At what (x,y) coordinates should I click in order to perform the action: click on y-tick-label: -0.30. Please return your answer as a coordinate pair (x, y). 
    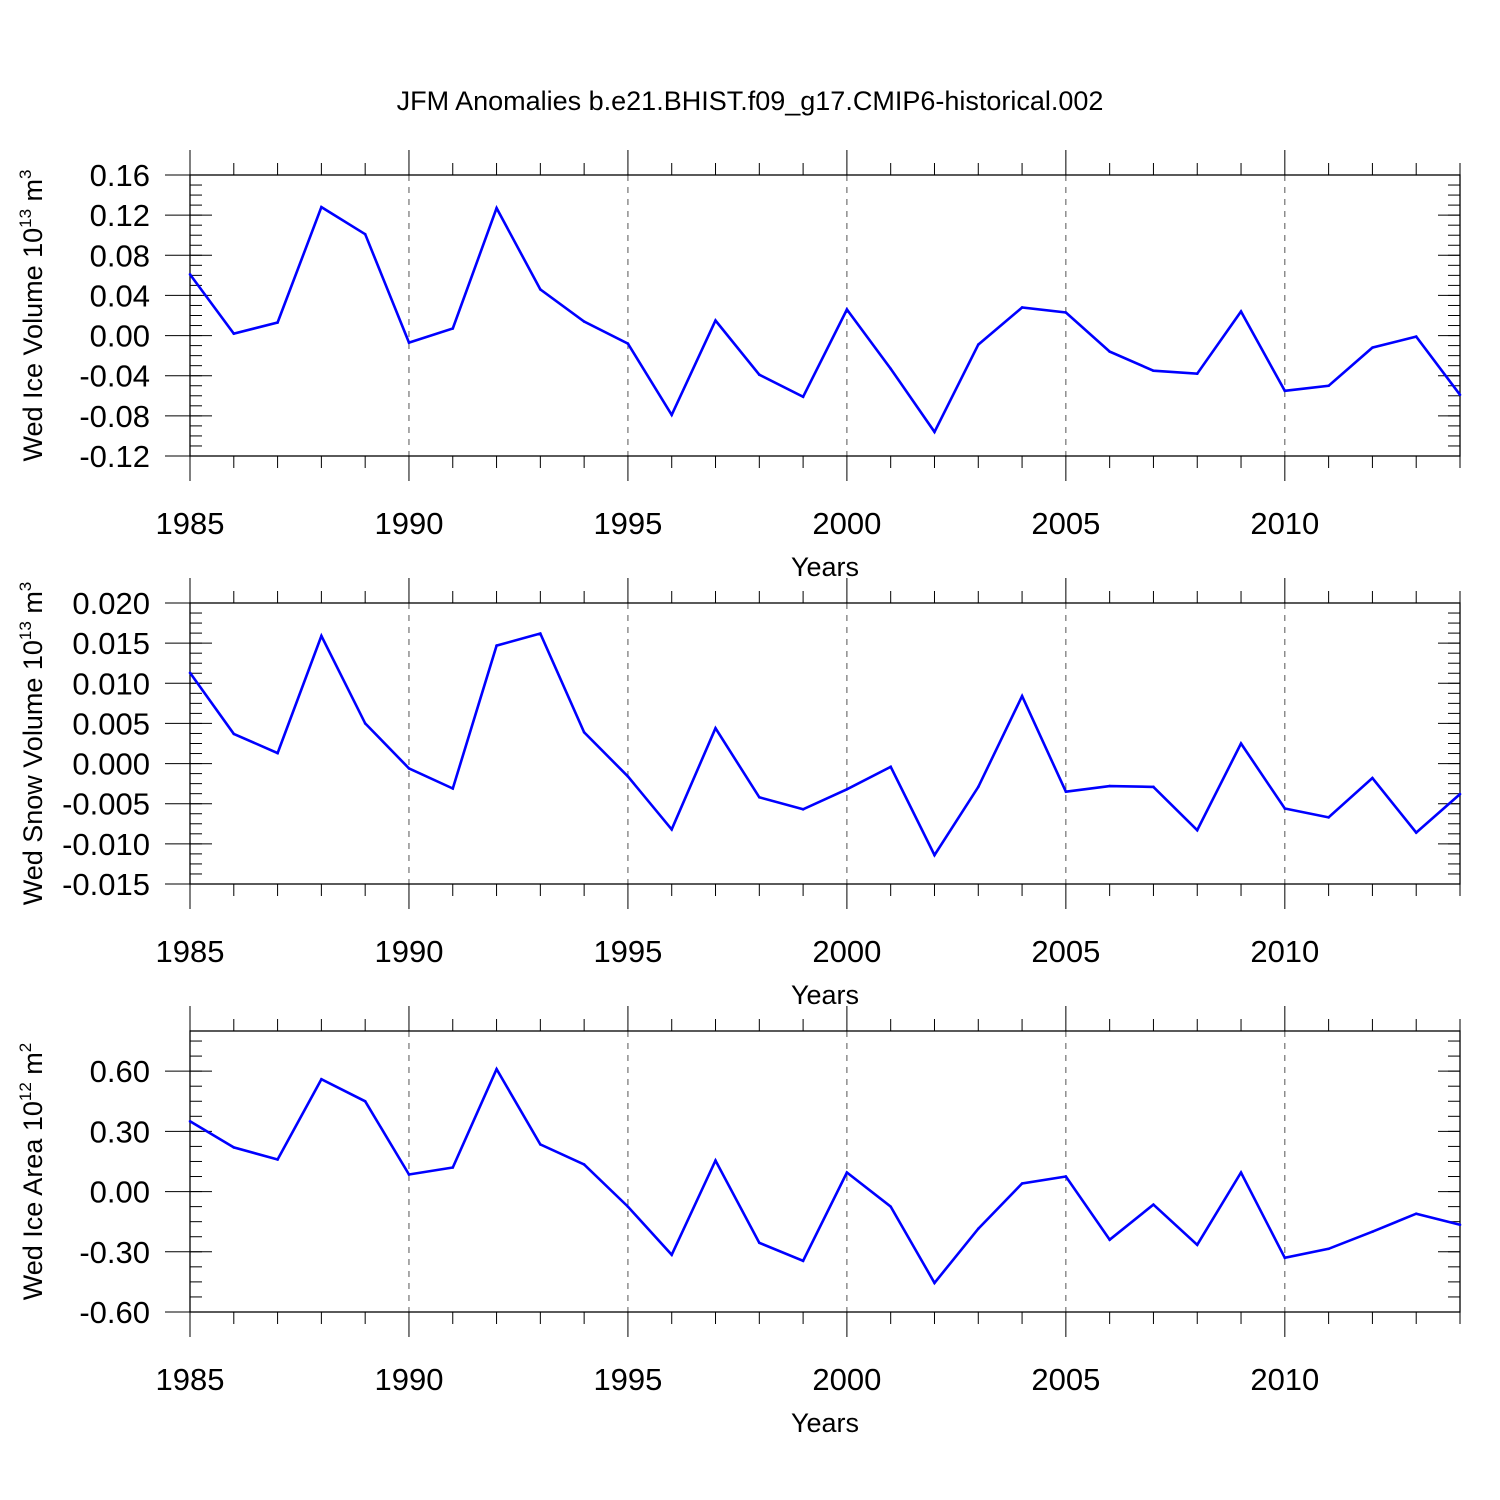
    Looking at the image, I should click on (114, 1252).